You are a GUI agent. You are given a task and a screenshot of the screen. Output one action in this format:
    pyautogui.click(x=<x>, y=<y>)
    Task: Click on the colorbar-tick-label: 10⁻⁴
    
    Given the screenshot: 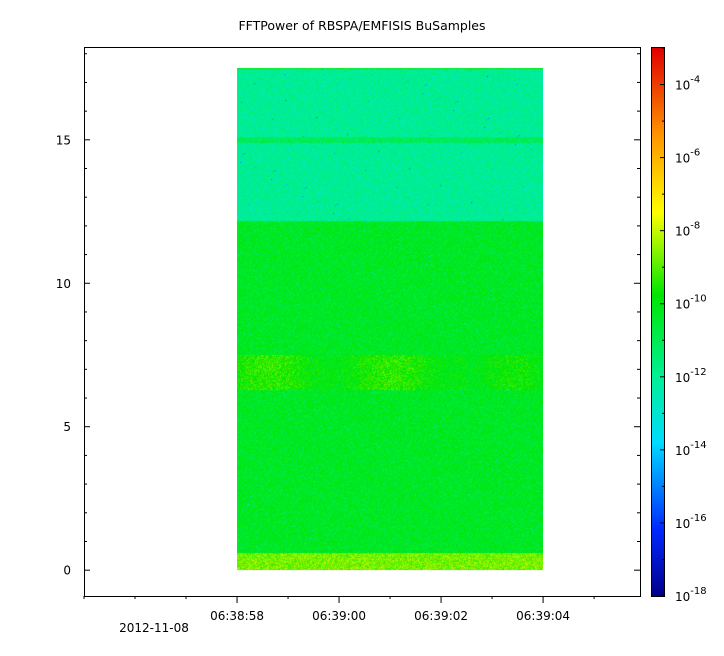 What is the action you would take?
    pyautogui.click(x=687, y=84)
    